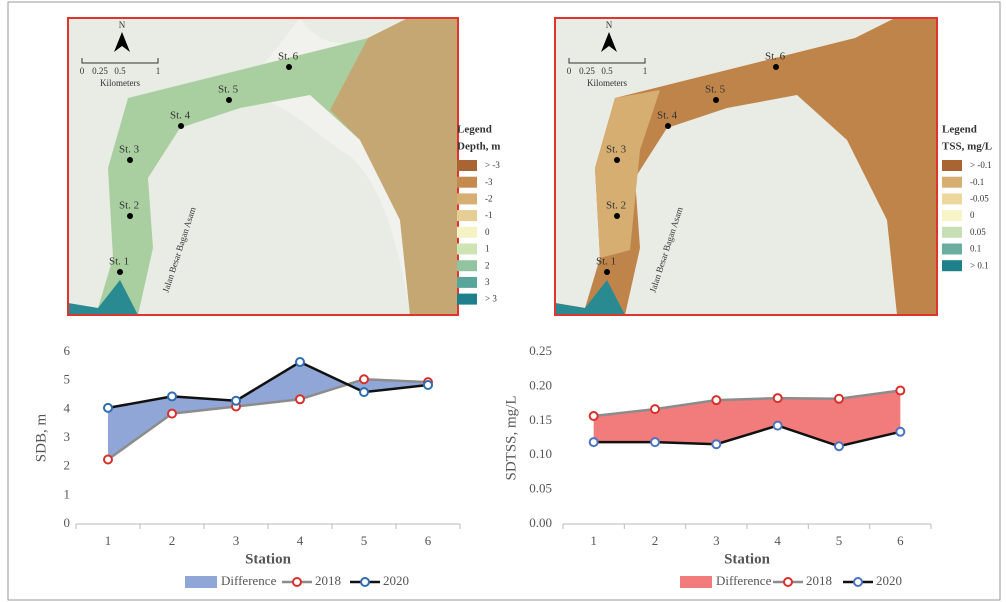 This screenshot has height=602, width=1006. What do you see at coordinates (667, 116) in the screenshot?
I see `station-label: St. 4` at bounding box center [667, 116].